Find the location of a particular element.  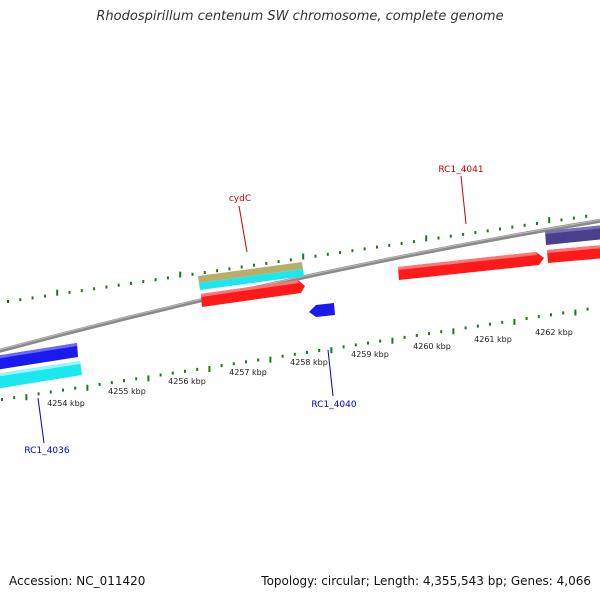

upper-tick-row is located at coordinates (297, 258).